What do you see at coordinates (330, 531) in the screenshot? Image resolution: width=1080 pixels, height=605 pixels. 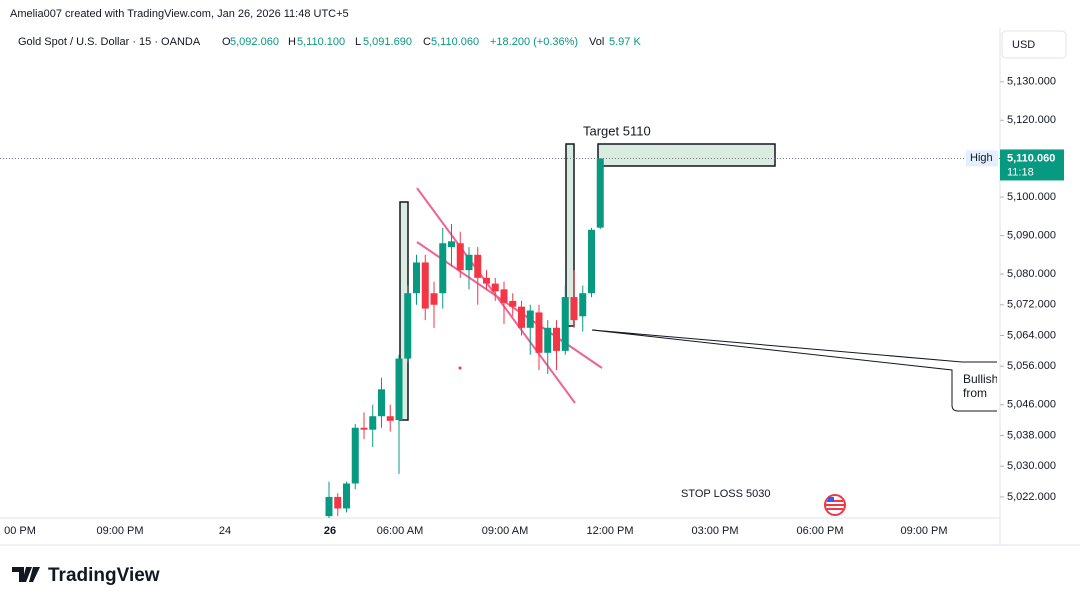 I see `x-tick-label: 26` at bounding box center [330, 531].